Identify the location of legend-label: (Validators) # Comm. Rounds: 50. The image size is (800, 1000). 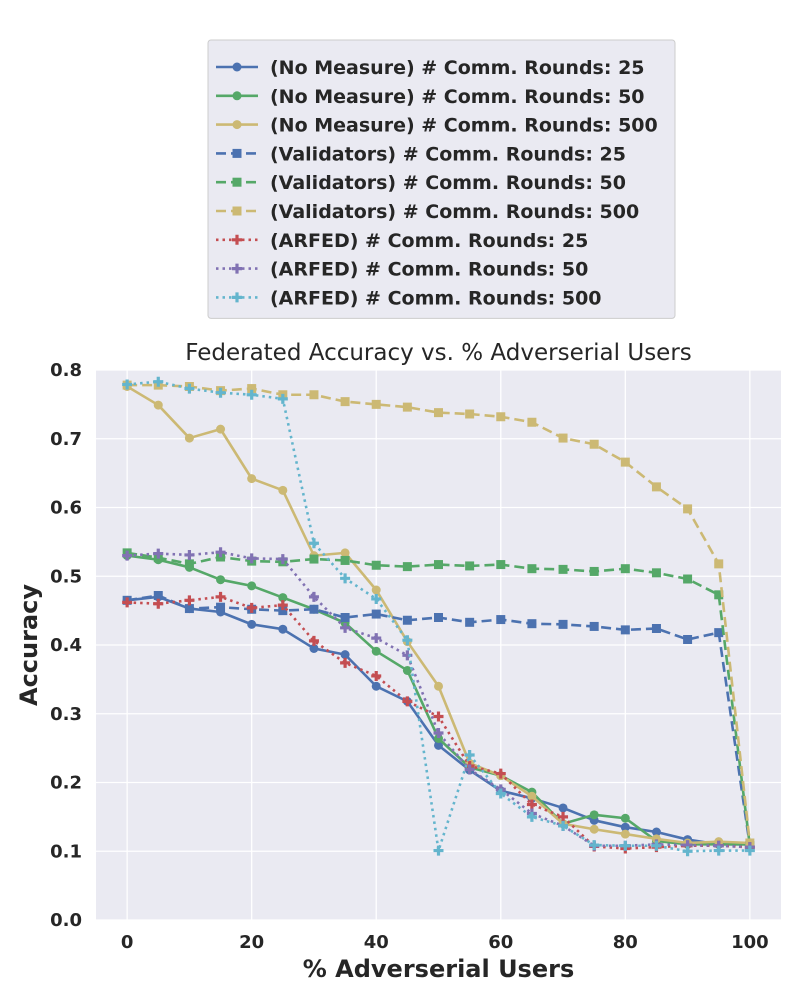
(448, 183).